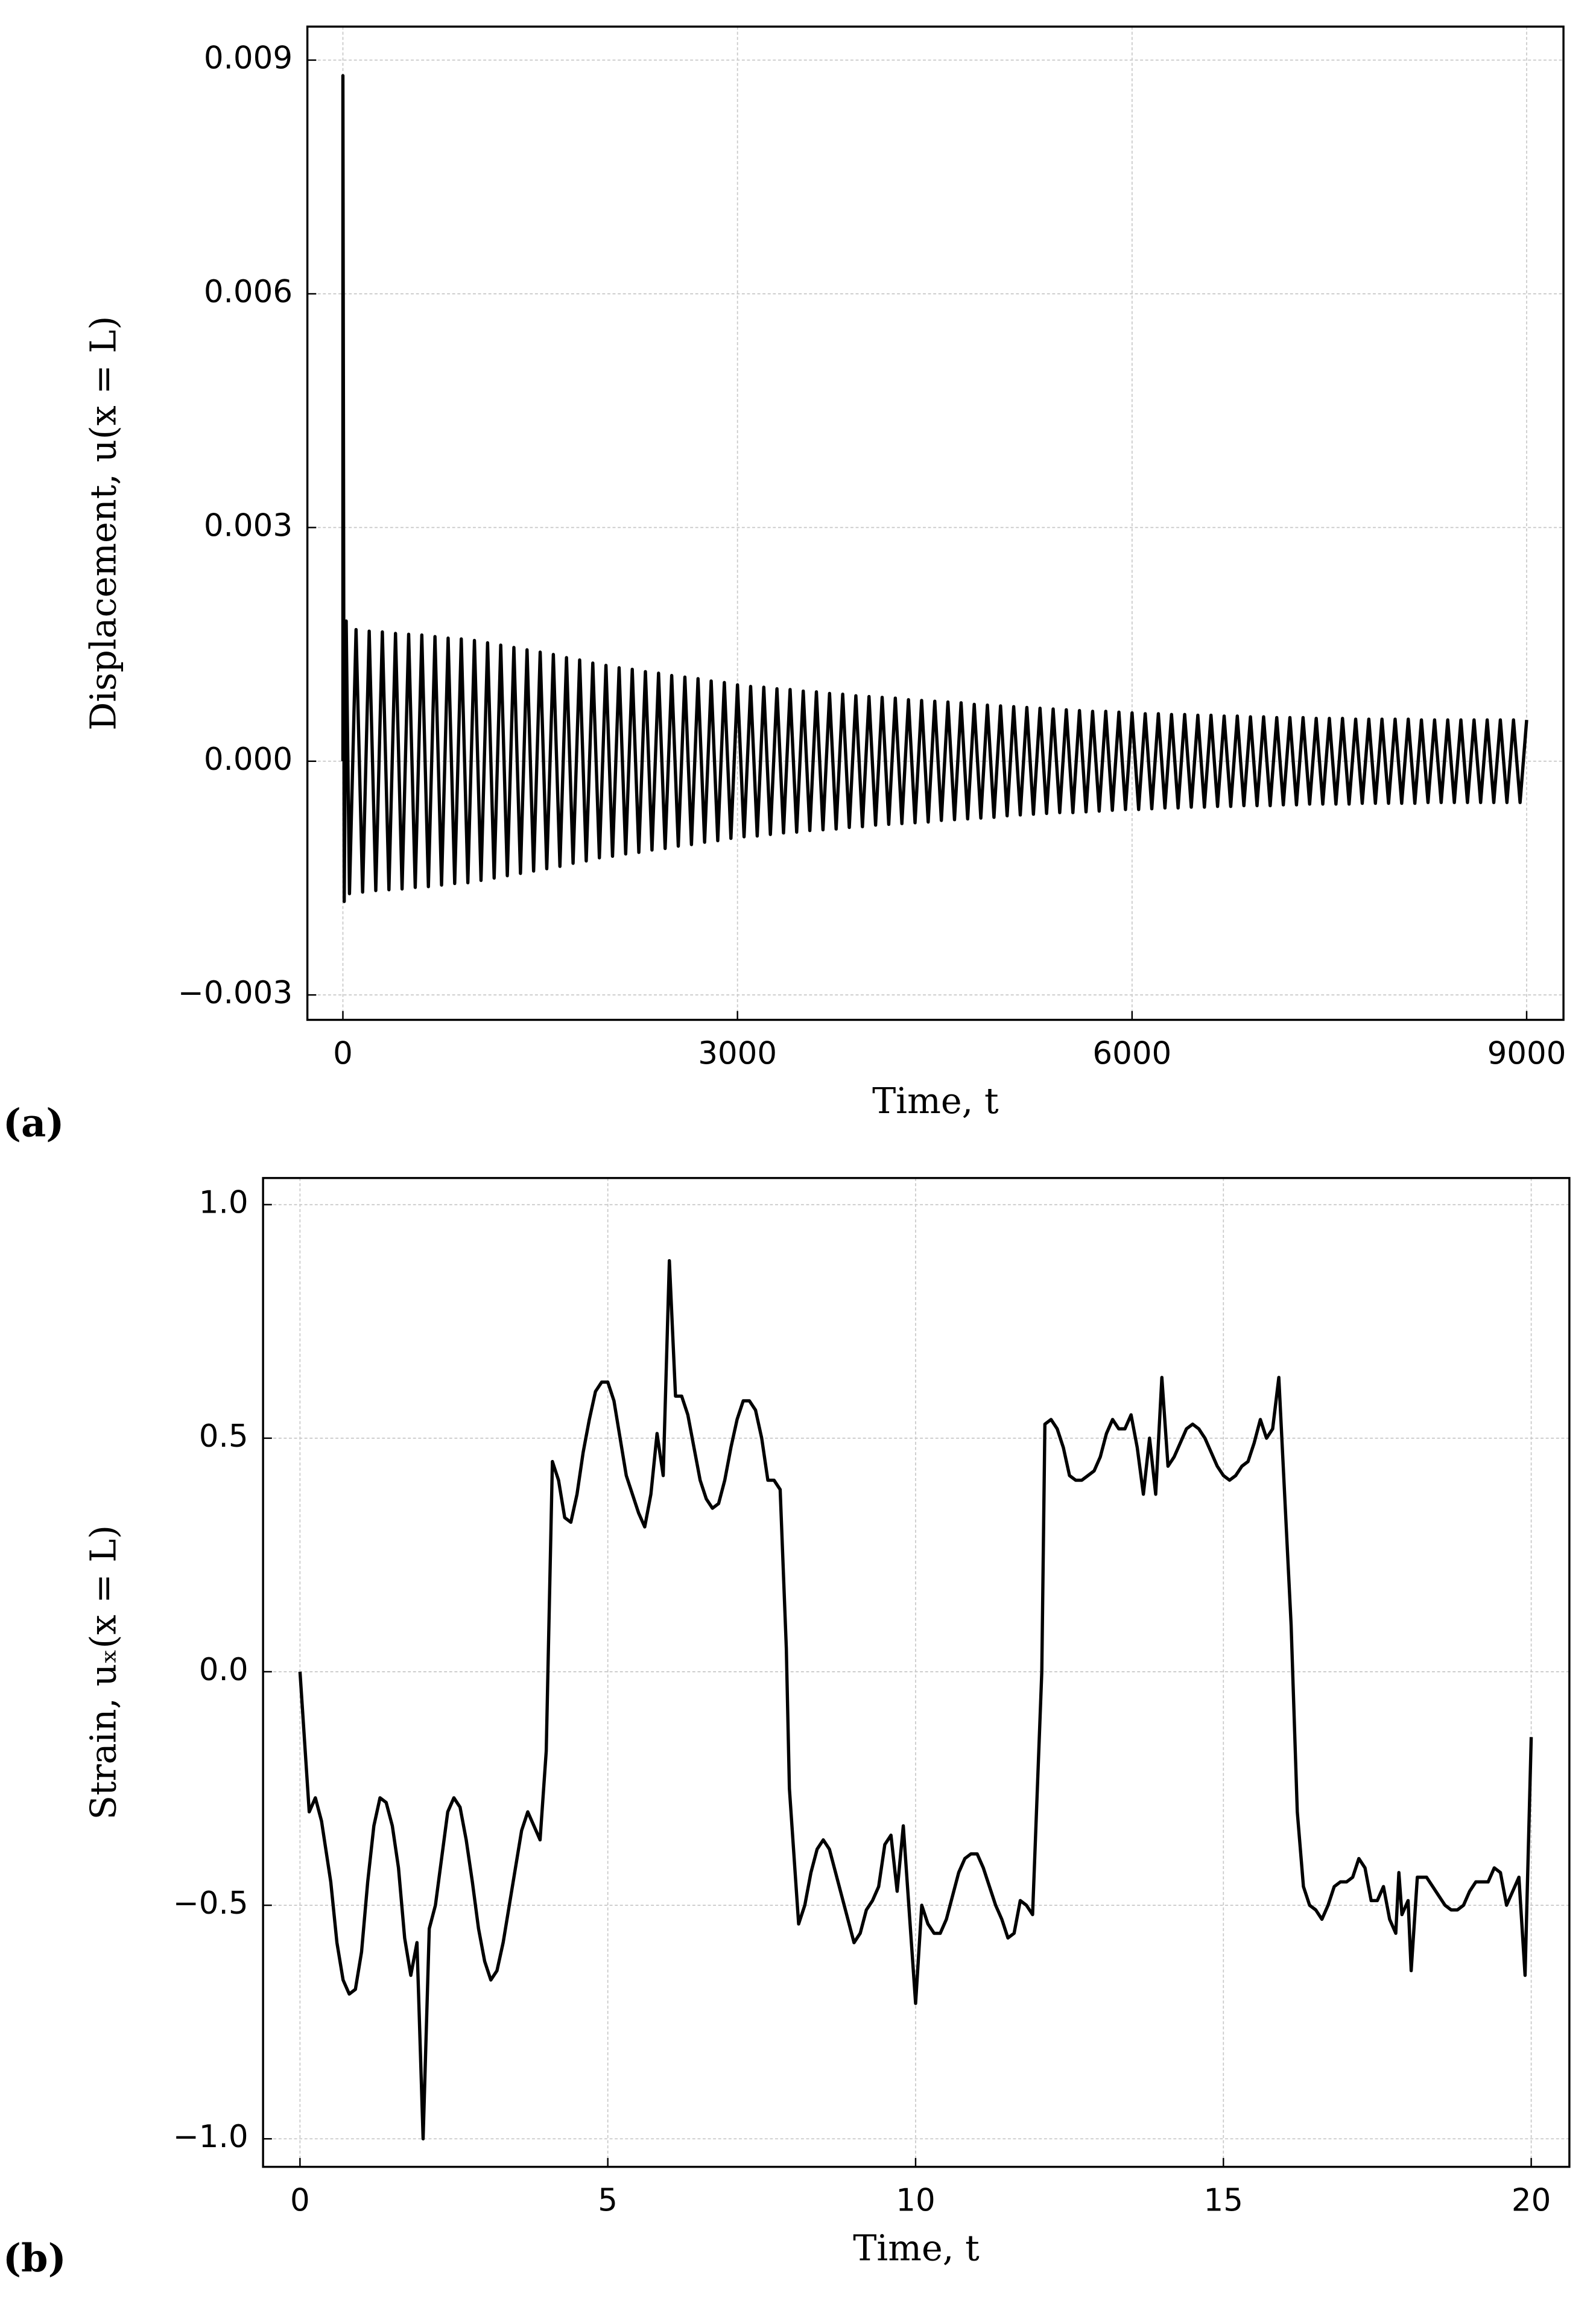  I want to click on x-tick-label: 10, so click(915, 2200).